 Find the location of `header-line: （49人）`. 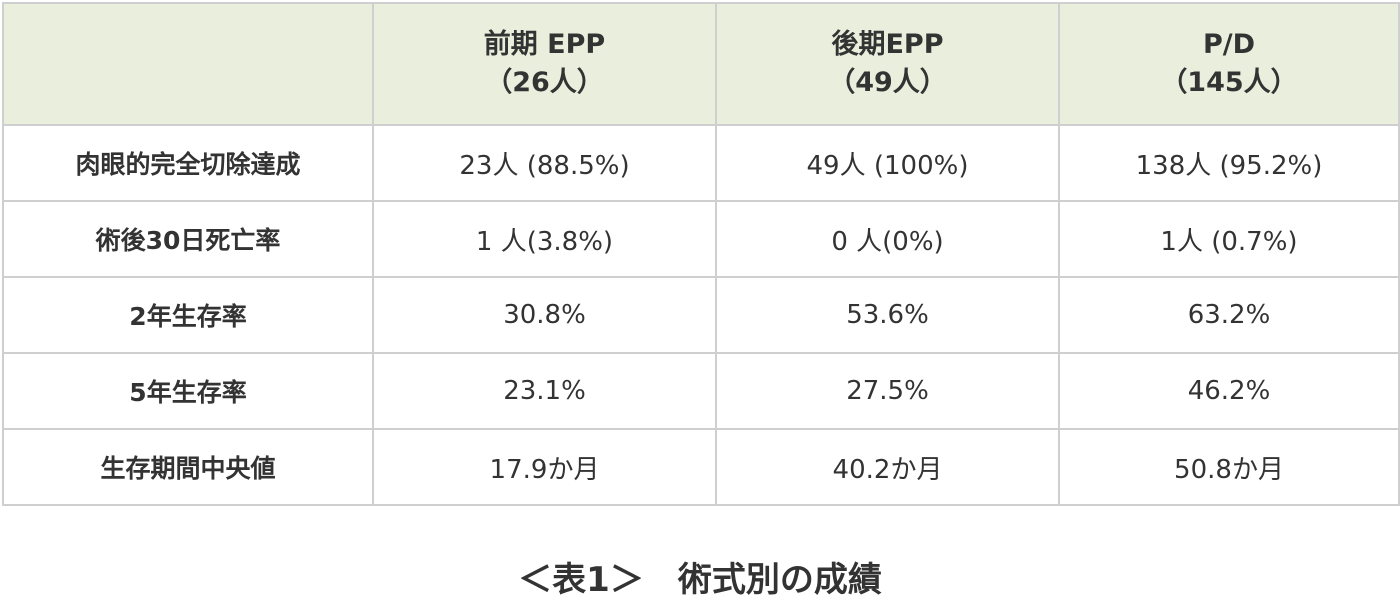

header-line: （49人） is located at coordinates (887, 82).